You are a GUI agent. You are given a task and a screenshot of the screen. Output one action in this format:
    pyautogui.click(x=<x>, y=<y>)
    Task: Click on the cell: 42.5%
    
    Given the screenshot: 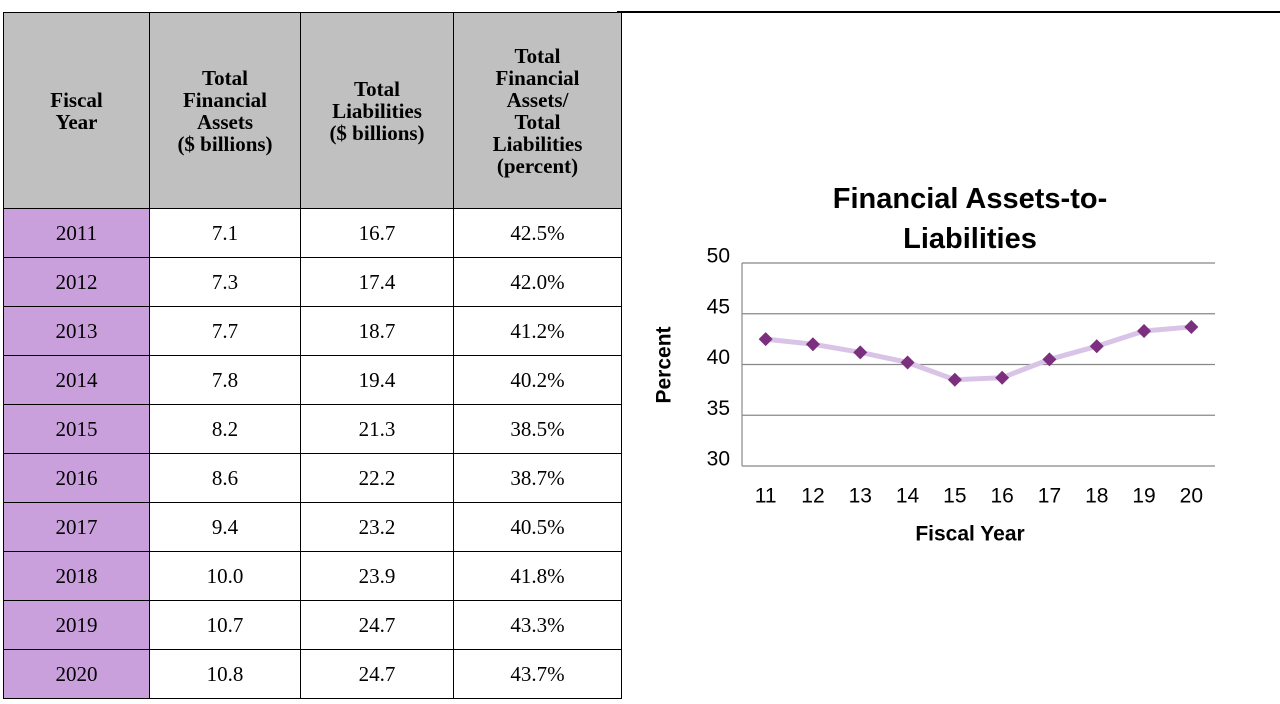 What is the action you would take?
    pyautogui.click(x=537, y=233)
    